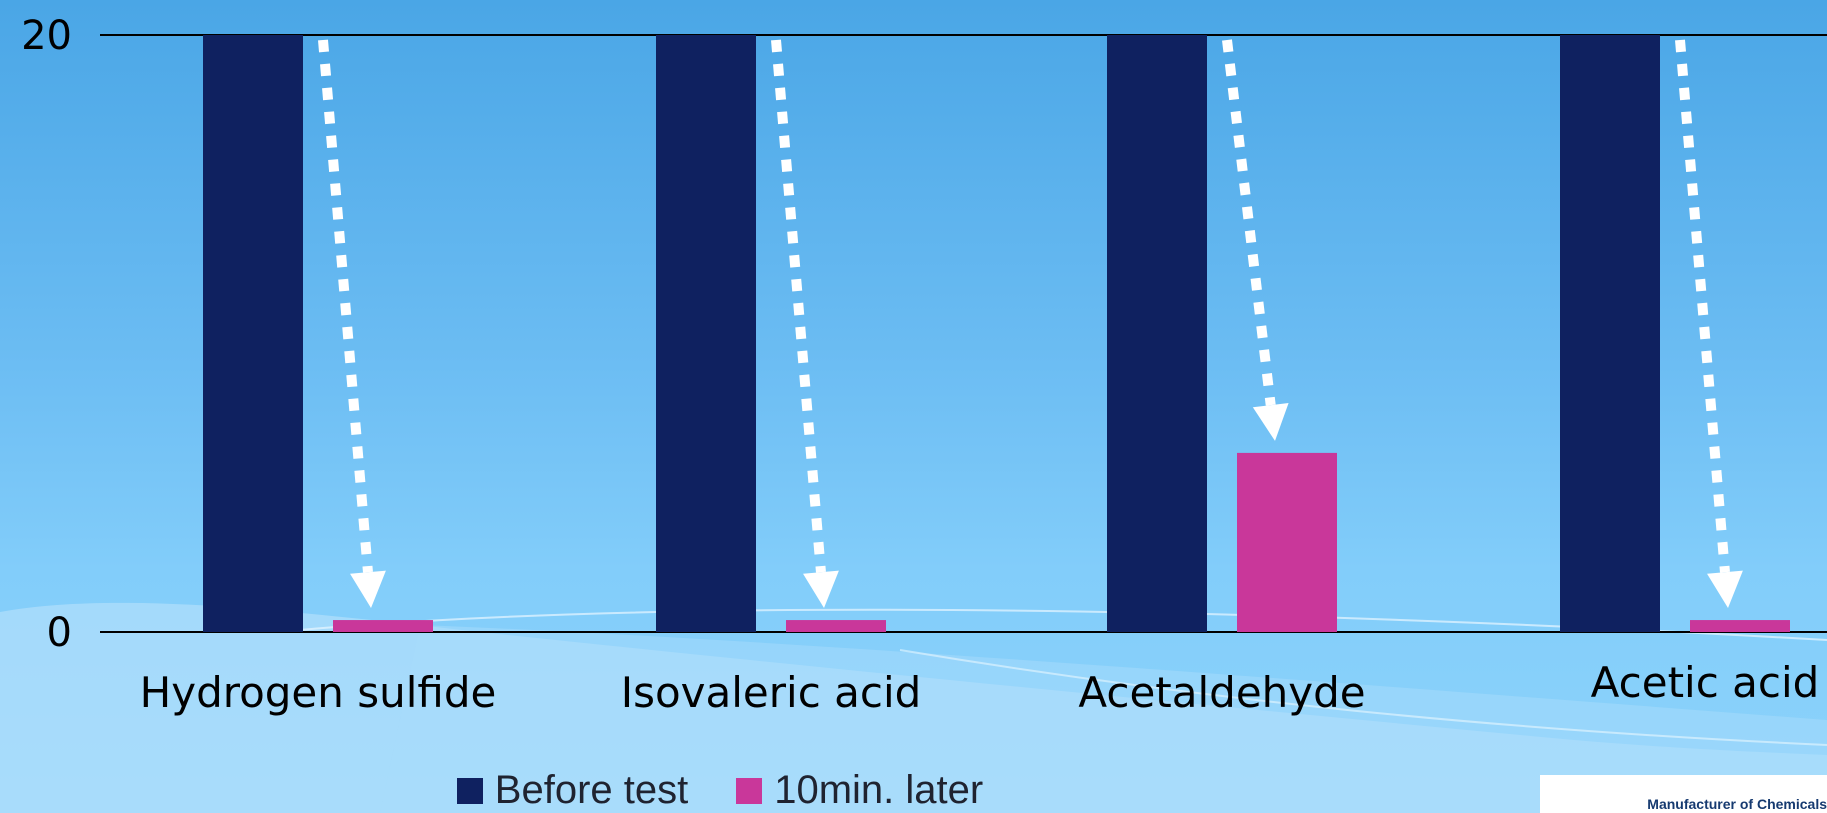  I want to click on legend-label-after: 10min. later, so click(879, 790).